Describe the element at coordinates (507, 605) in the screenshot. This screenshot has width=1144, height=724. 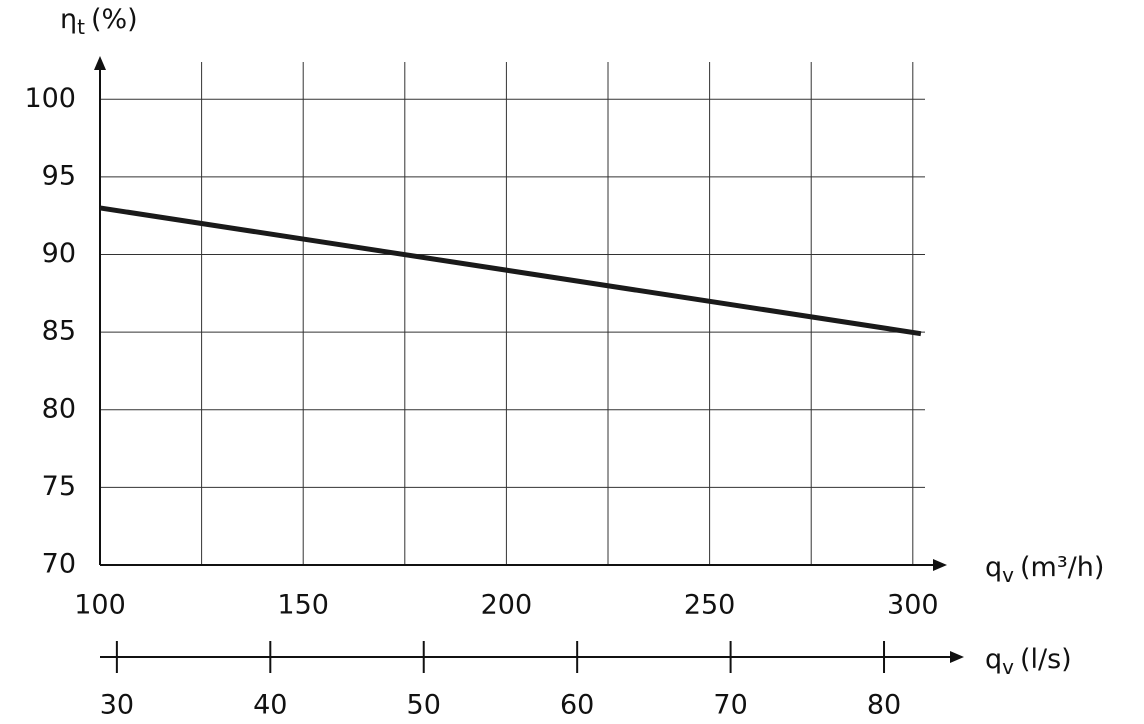
I see `x-tick-label: 200` at that location.